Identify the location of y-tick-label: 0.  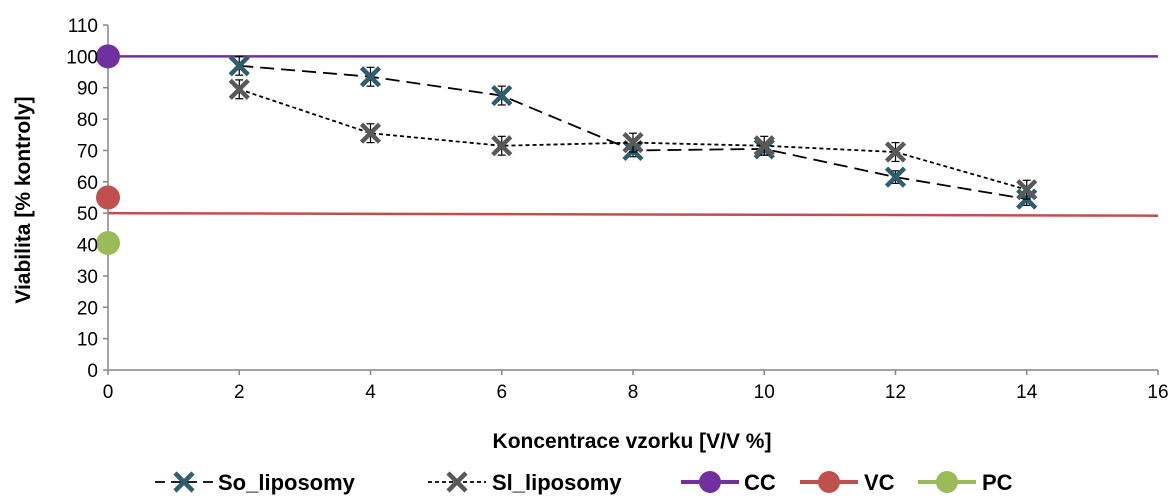
(92, 371).